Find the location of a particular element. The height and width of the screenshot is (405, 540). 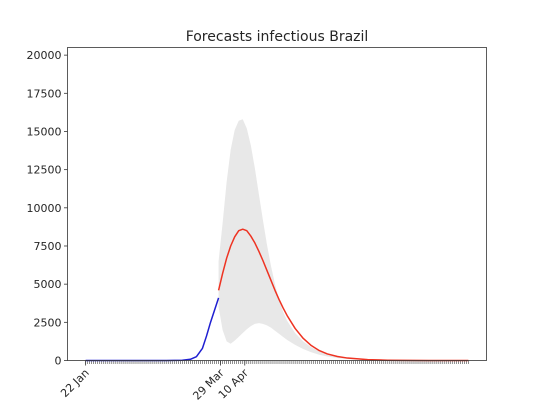

y-tick-label: 17500 is located at coordinates (44, 93).